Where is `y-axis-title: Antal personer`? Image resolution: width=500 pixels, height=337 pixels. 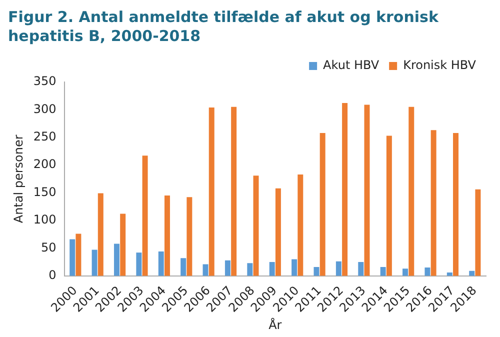 y-axis-title: Antal personer is located at coordinates (18, 179).